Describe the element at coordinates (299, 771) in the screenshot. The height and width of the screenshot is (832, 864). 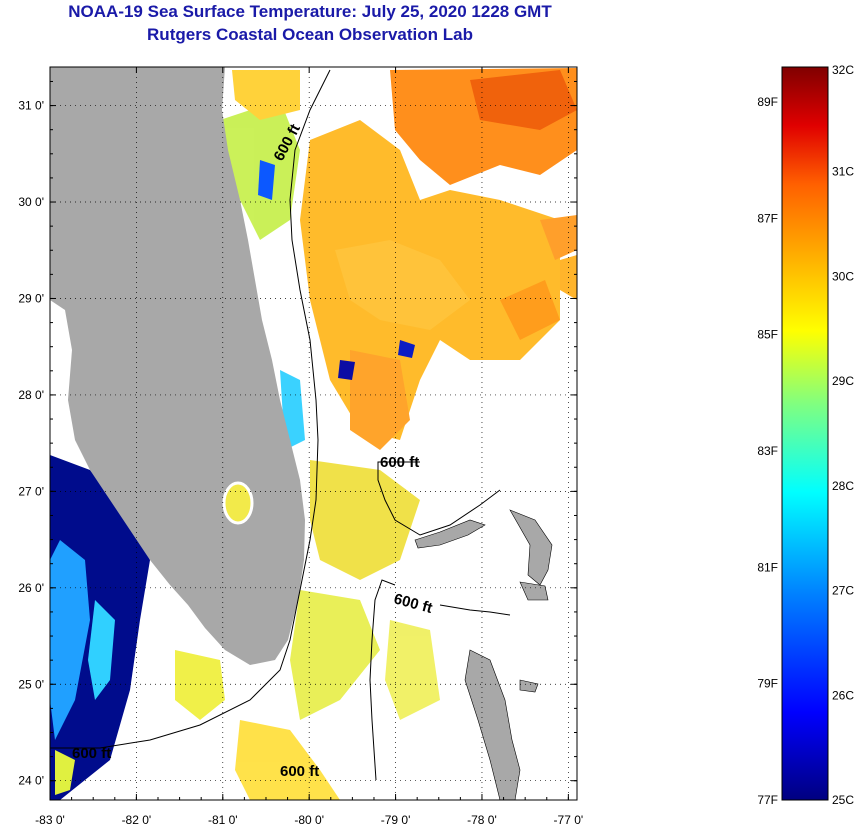
I see `contour-label-keys: 600 ft` at that location.